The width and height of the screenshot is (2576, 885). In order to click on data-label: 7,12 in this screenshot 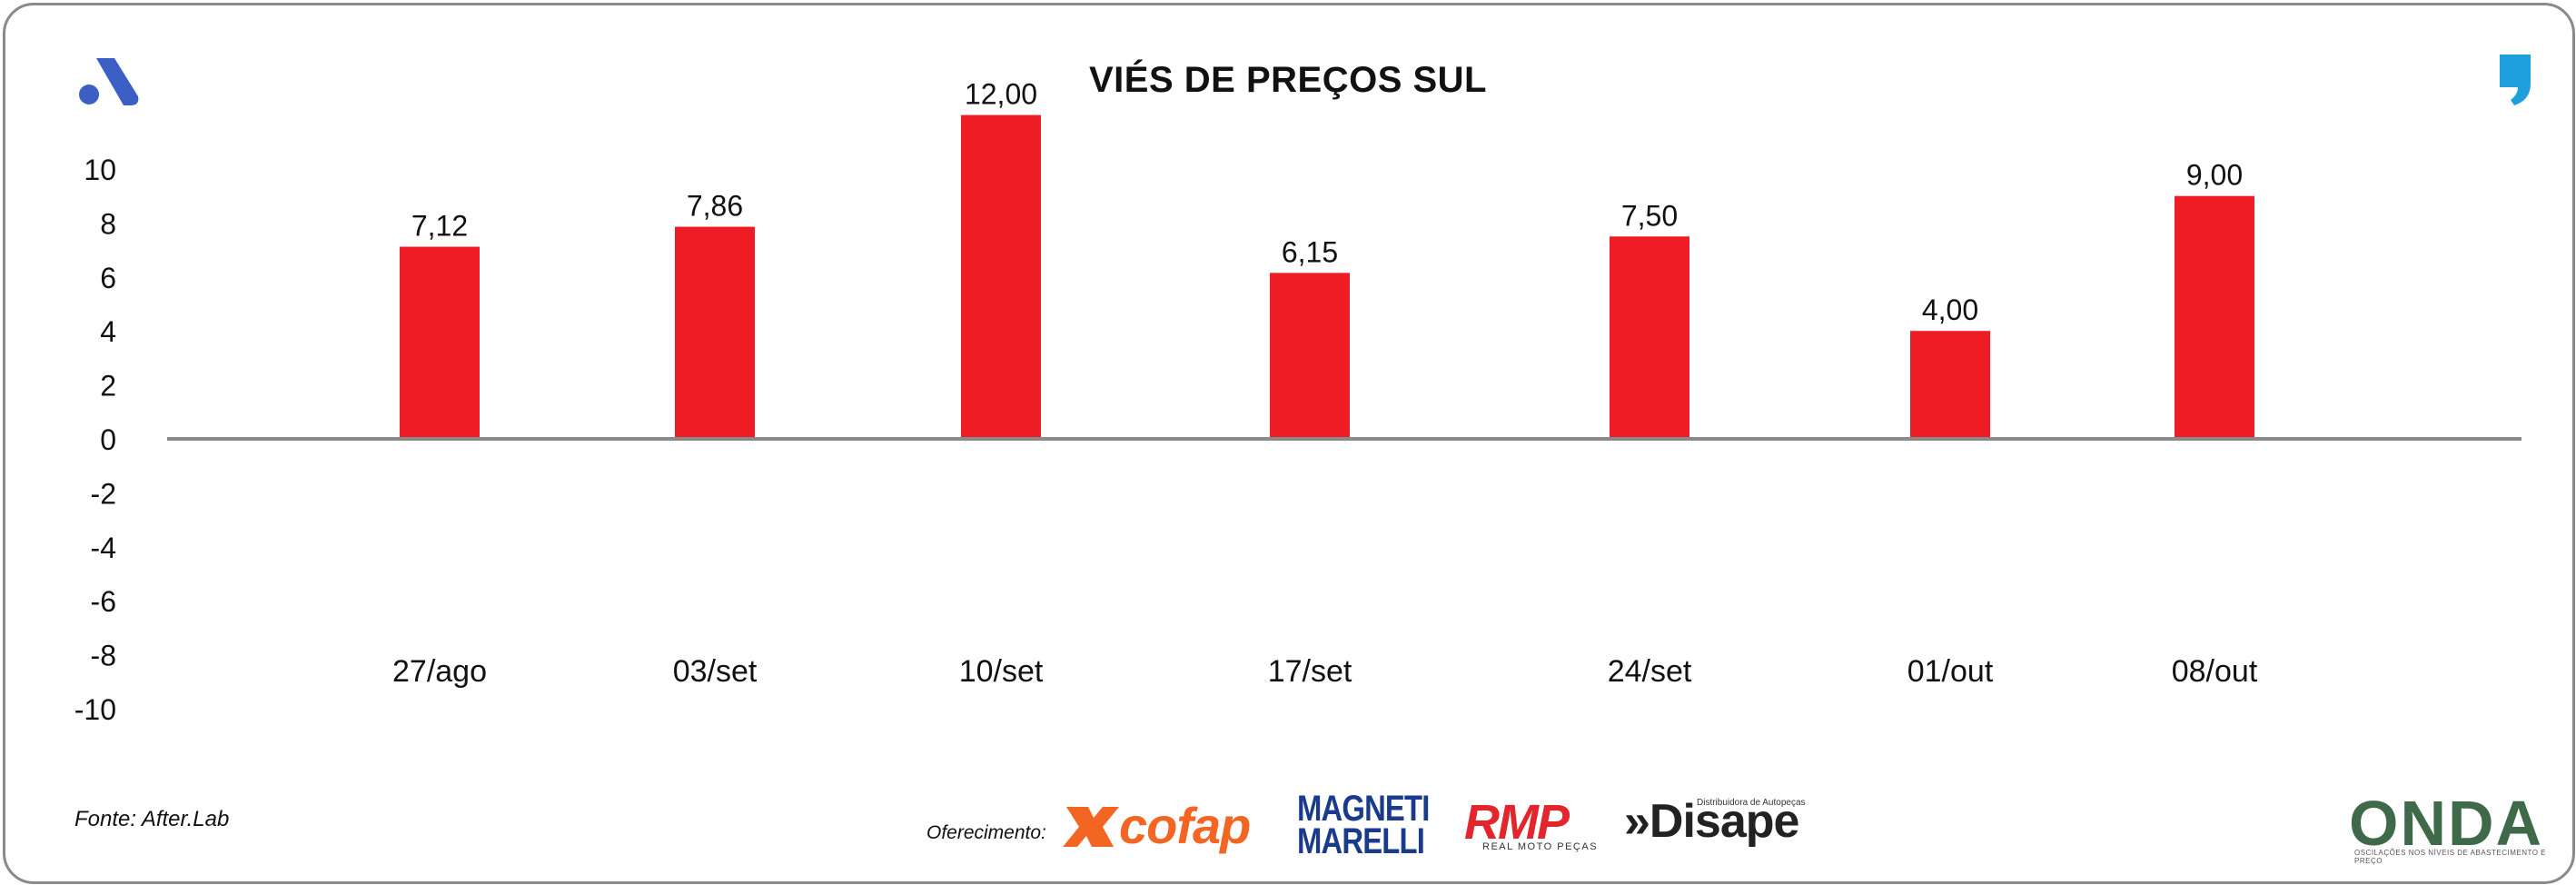, I will do `click(439, 226)`.